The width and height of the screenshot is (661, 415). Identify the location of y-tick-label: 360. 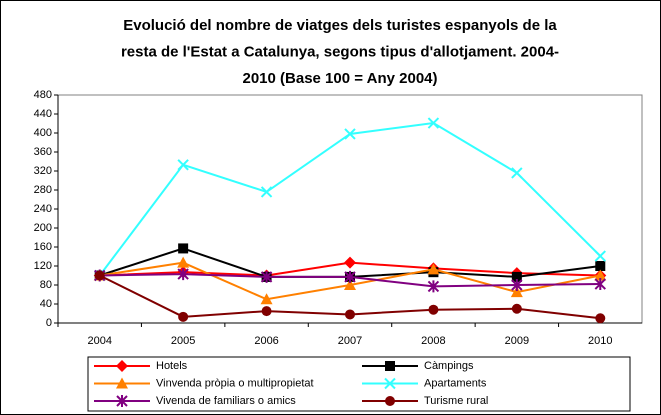
(43, 152).